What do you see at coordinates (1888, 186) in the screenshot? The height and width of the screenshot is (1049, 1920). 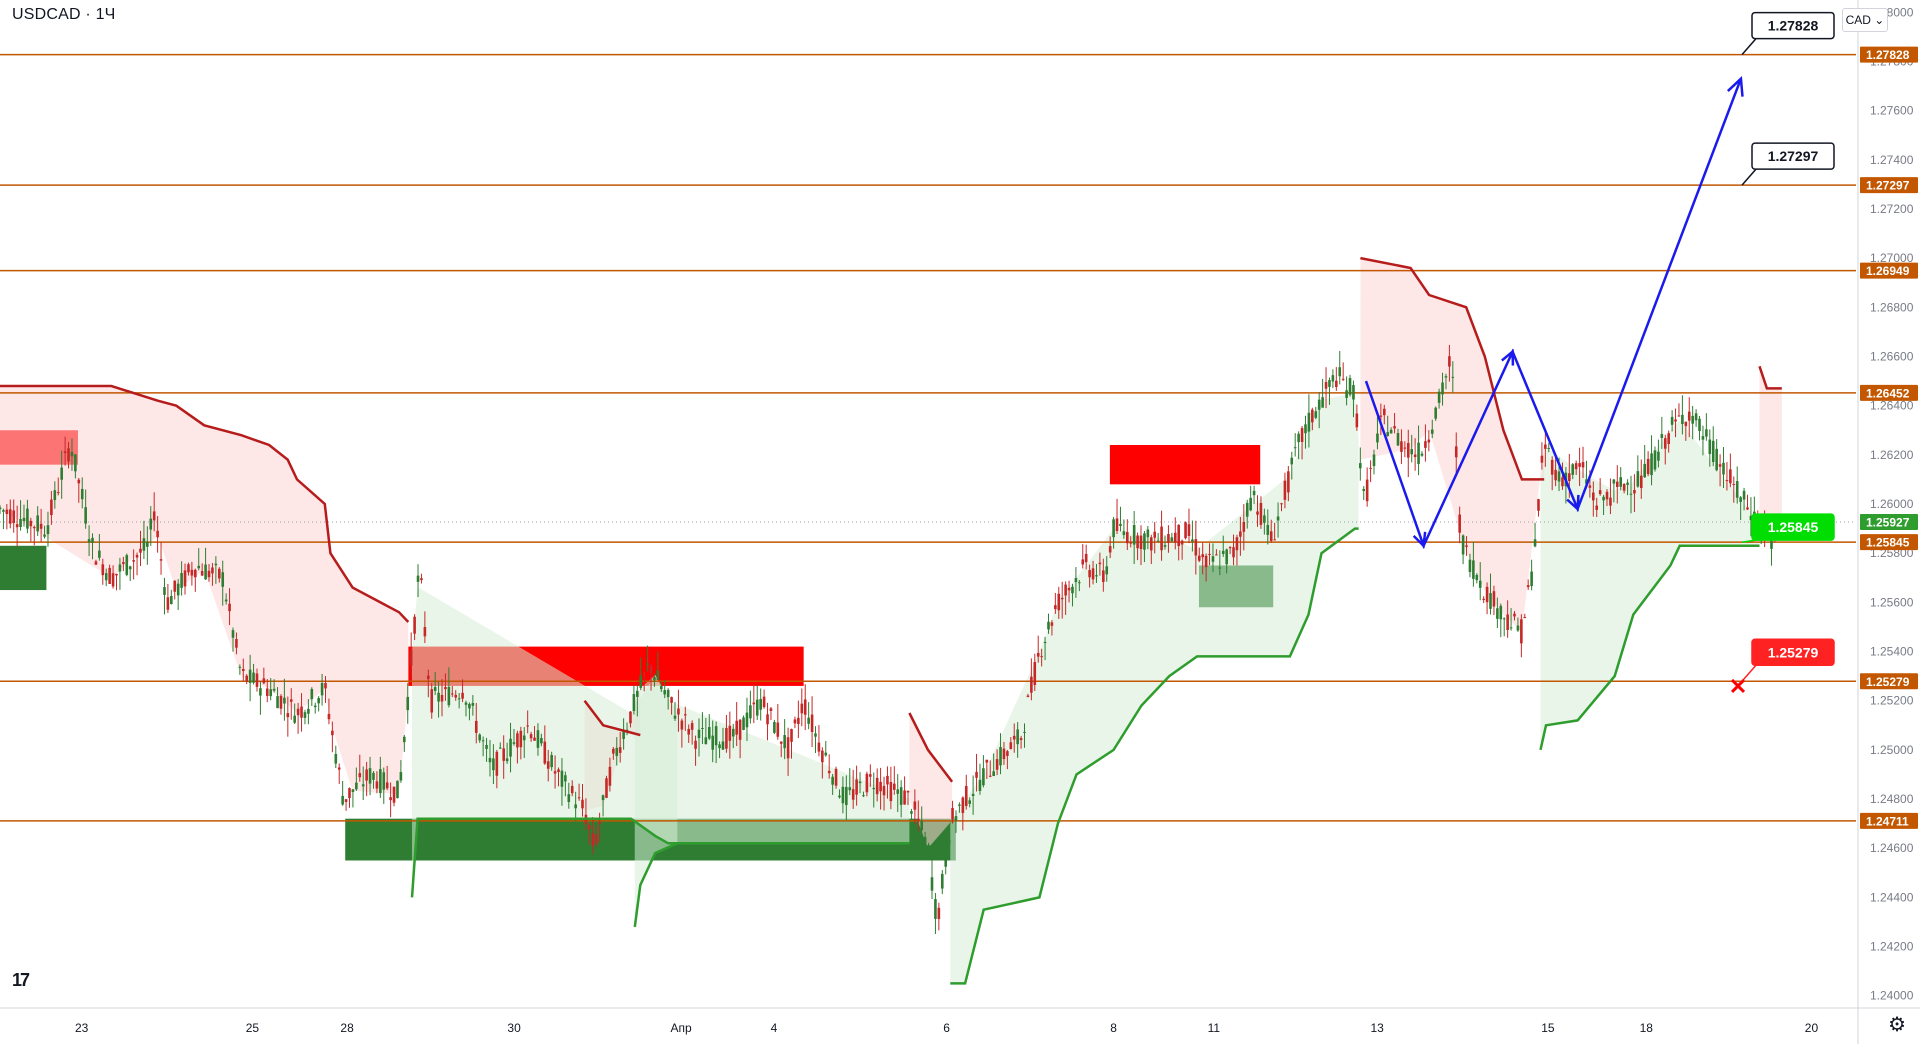 I see `level-price-label: 1.27297` at bounding box center [1888, 186].